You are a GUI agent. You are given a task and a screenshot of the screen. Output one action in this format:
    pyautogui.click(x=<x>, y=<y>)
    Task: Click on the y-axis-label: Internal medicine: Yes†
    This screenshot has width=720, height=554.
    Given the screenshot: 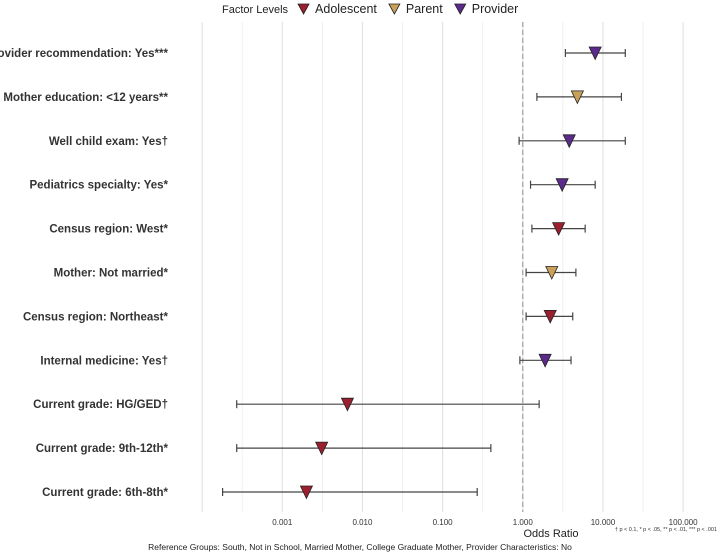 What is the action you would take?
    pyautogui.click(x=104, y=361)
    